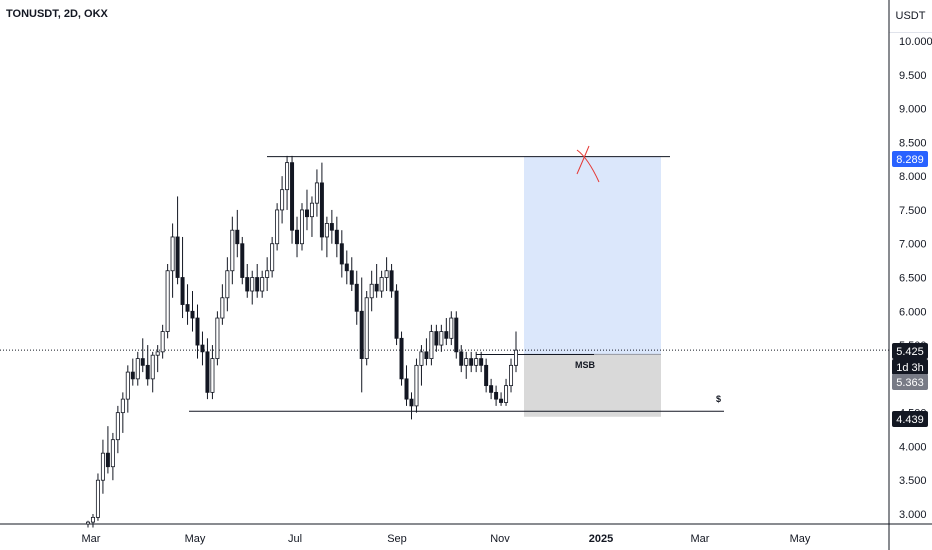 The image size is (932, 550). I want to click on stop-zone, so click(592, 385).